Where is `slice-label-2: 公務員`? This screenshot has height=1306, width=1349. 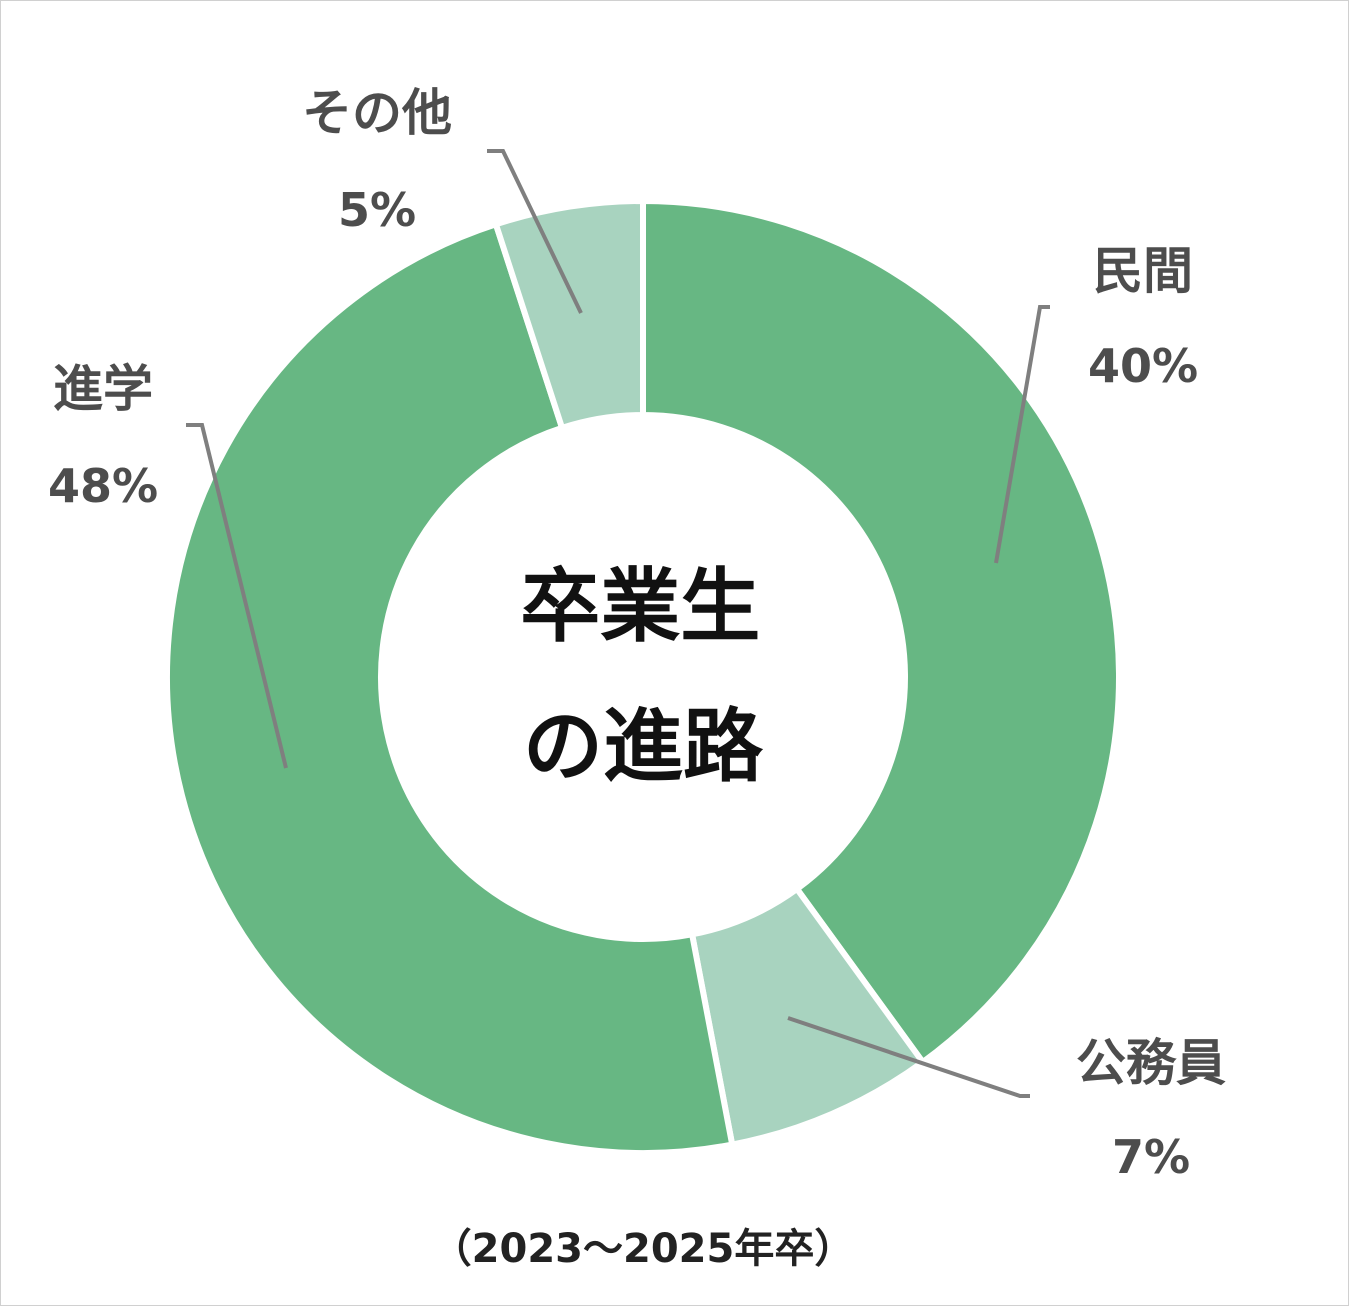 slice-label-2: 公務員 is located at coordinates (1151, 1063).